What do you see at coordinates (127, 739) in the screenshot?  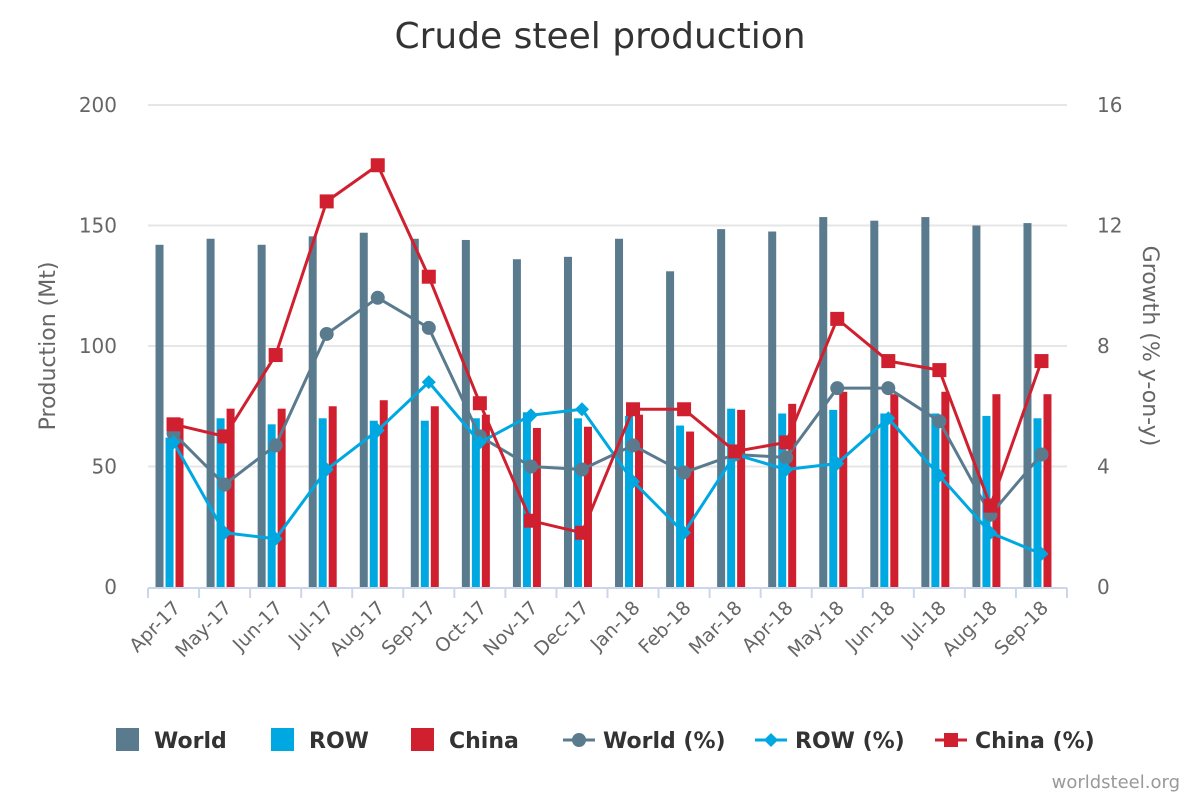 I see `legend-swatch` at bounding box center [127, 739].